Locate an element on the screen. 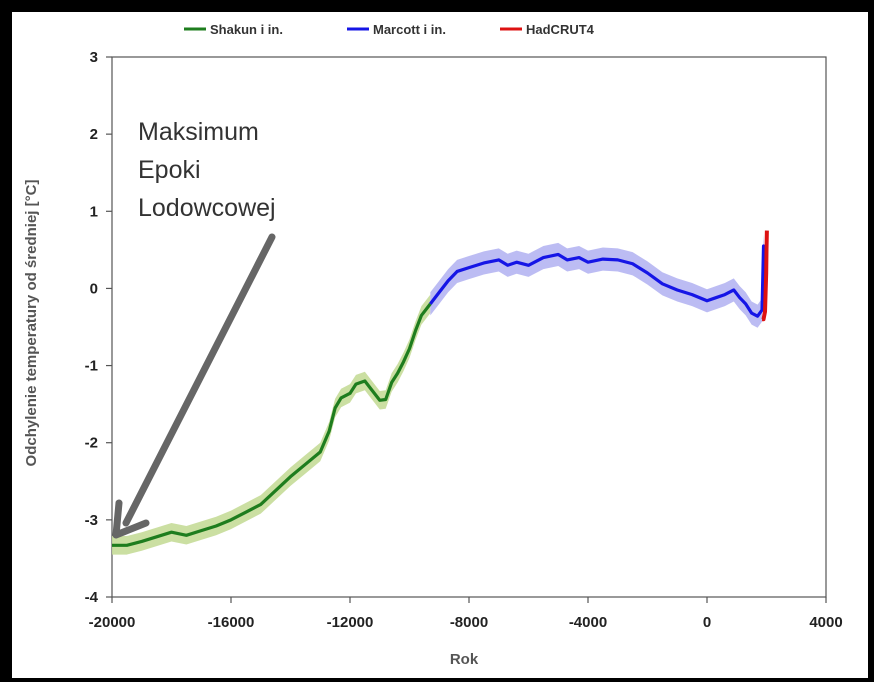  legend-entry: HadCRUT4 is located at coordinates (560, 29).